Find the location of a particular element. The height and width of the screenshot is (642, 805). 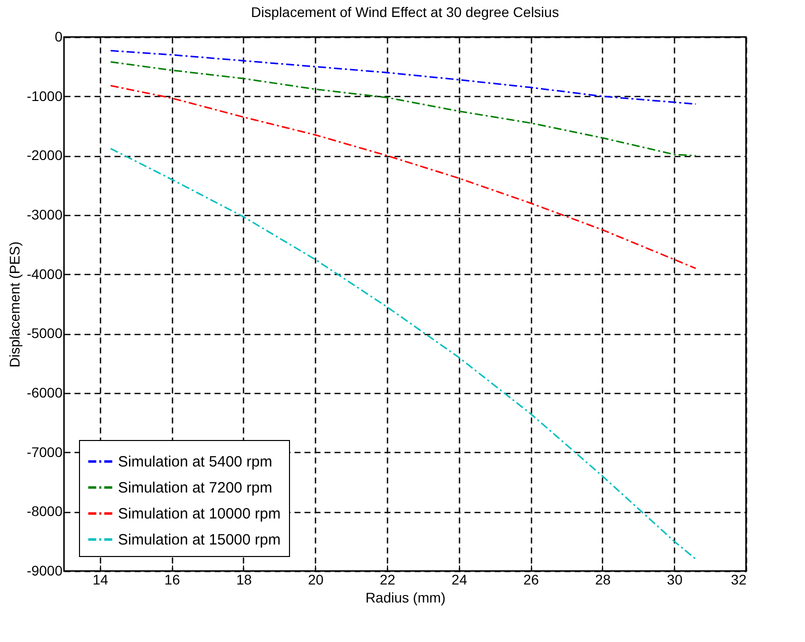

y-tick-label: -1000 is located at coordinates (44, 96).